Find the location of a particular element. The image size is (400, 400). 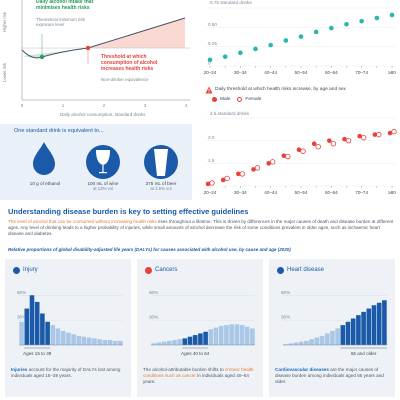

ytick-label: 60% is located at coordinates (21, 292).